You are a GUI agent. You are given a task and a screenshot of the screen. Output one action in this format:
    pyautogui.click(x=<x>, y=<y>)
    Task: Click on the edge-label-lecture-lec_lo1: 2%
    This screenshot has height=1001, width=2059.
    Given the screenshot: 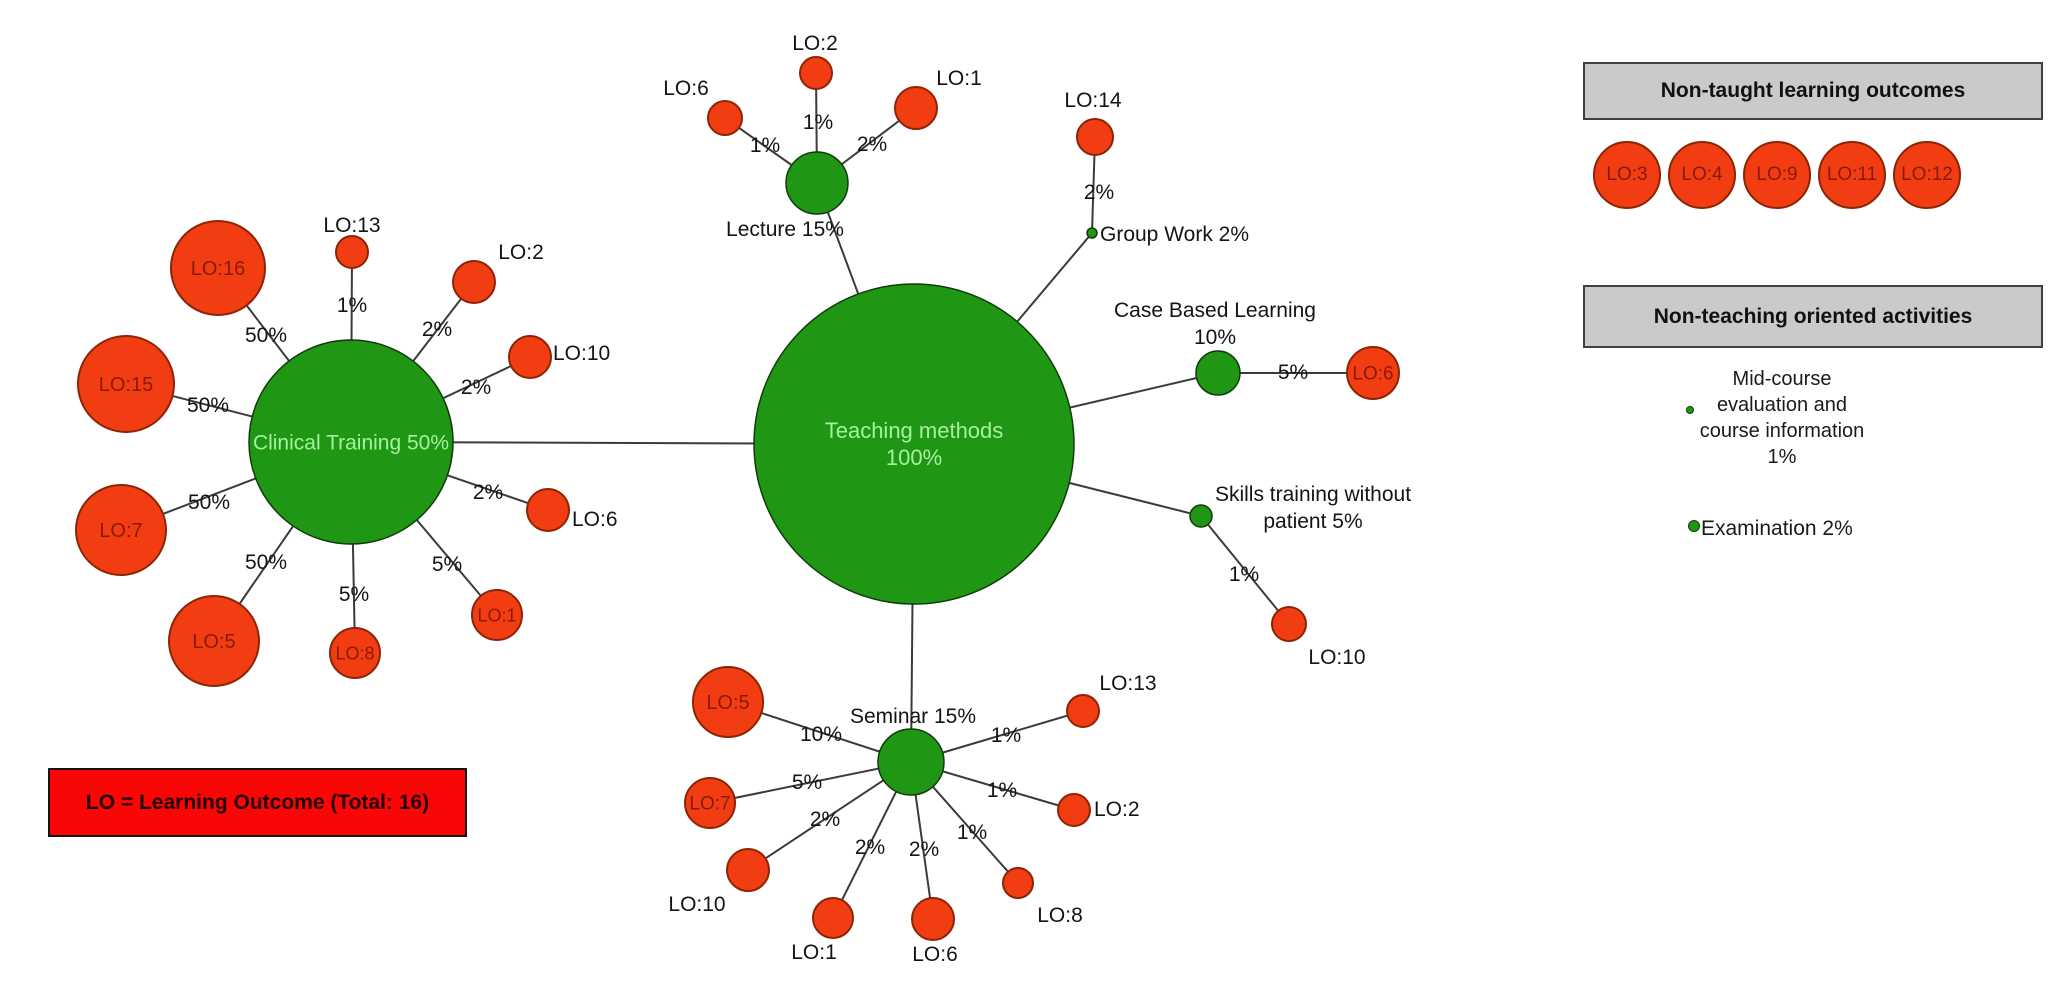 What is the action you would take?
    pyautogui.click(x=872, y=144)
    